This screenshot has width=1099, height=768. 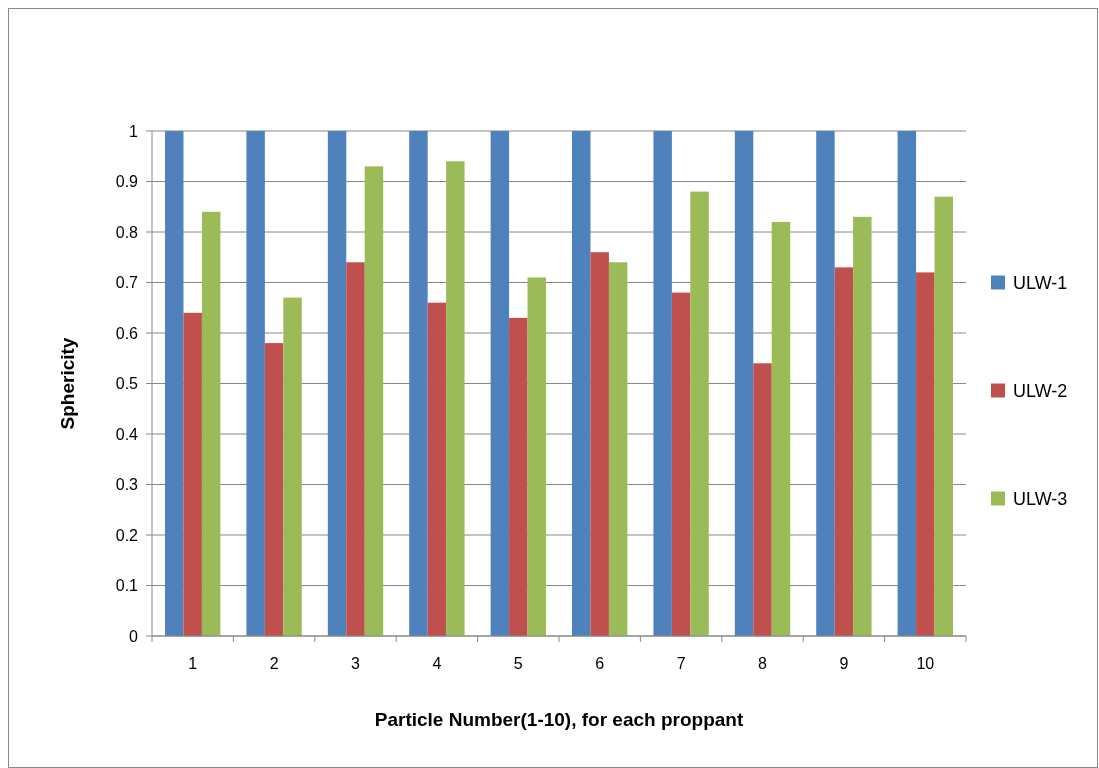 What do you see at coordinates (925, 663) in the screenshot?
I see `x-tick-label: 10` at bounding box center [925, 663].